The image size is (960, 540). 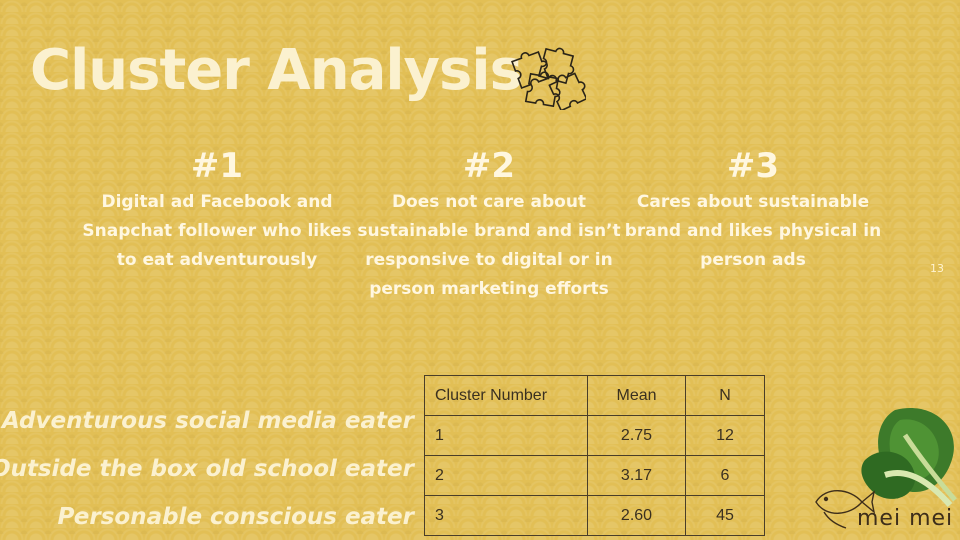 I want to click on table-cell: 2, so click(x=506, y=475).